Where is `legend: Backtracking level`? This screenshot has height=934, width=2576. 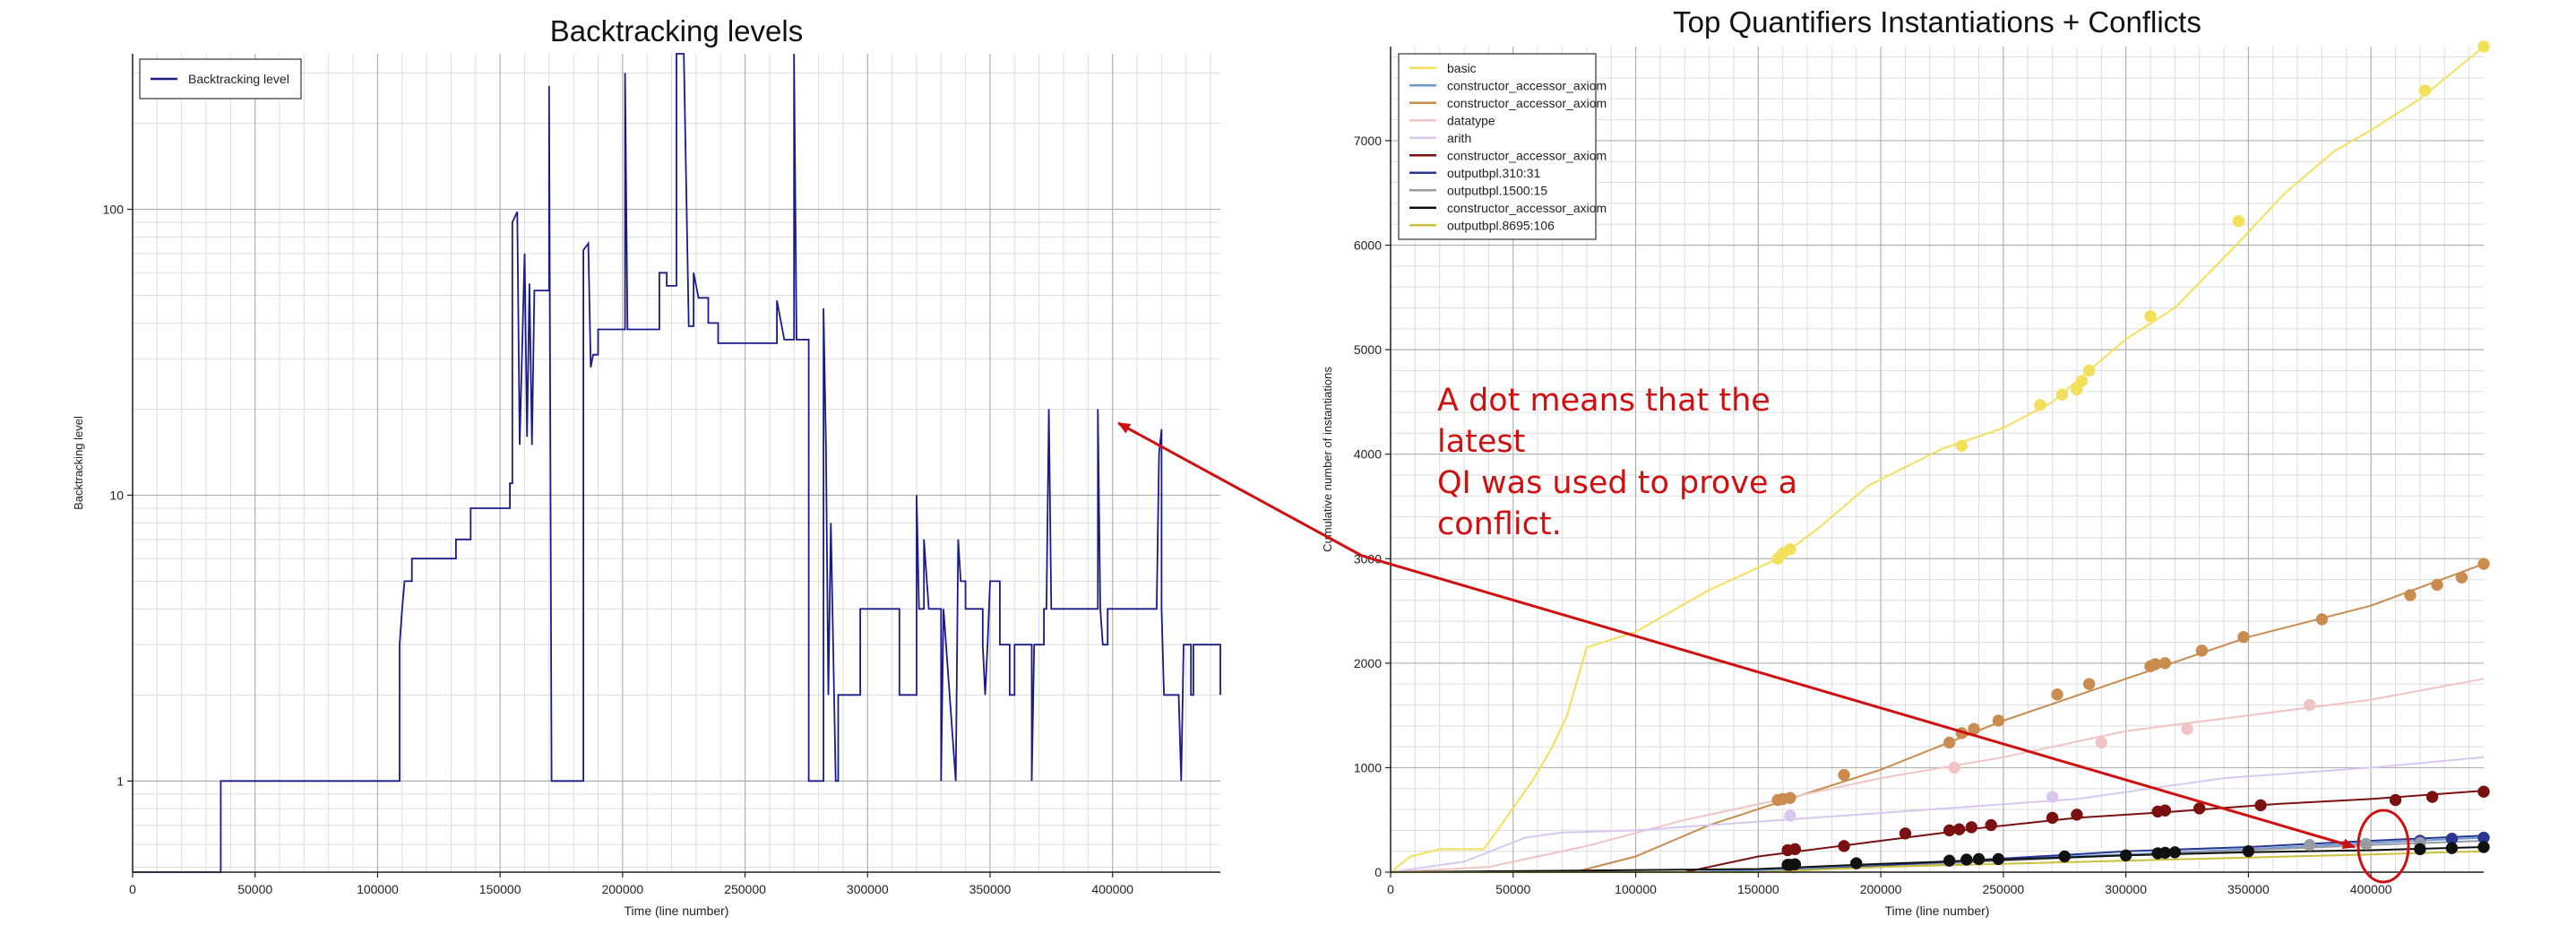 legend: Backtracking level is located at coordinates (220, 78).